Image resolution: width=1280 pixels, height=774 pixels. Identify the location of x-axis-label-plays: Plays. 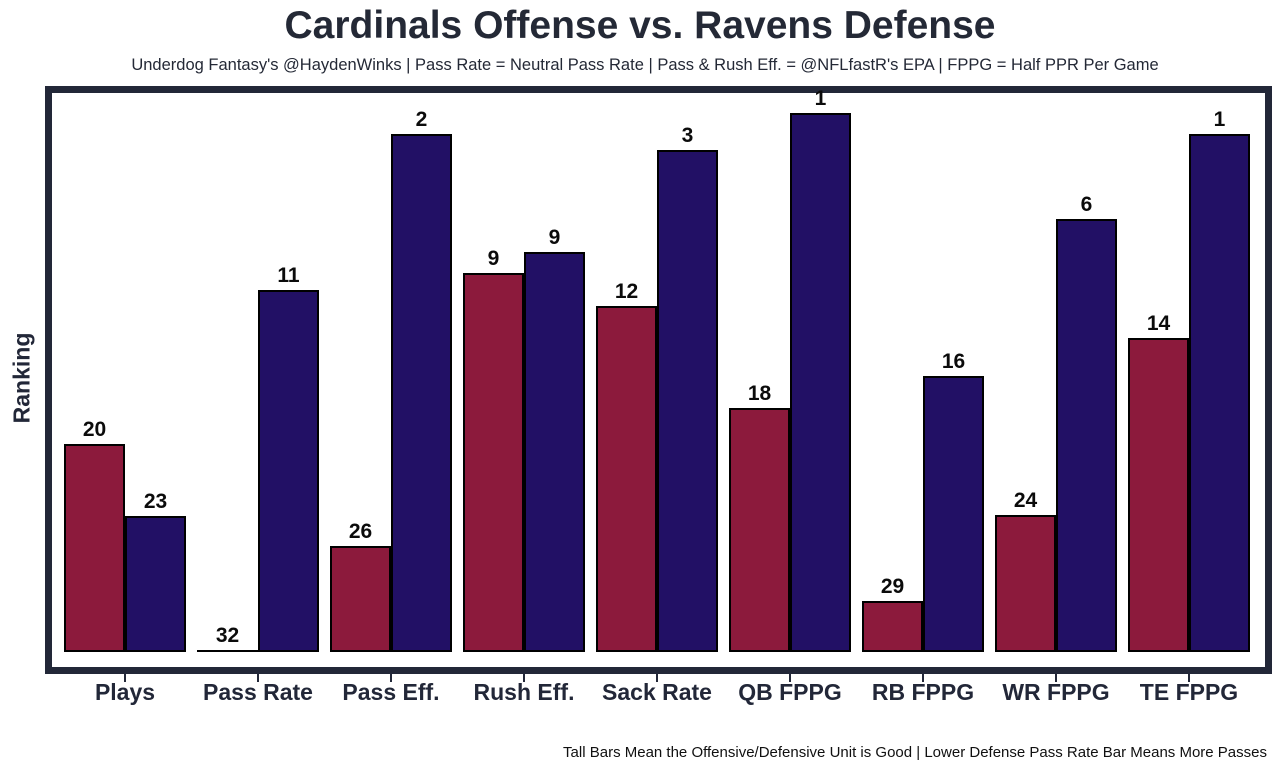
(125, 692).